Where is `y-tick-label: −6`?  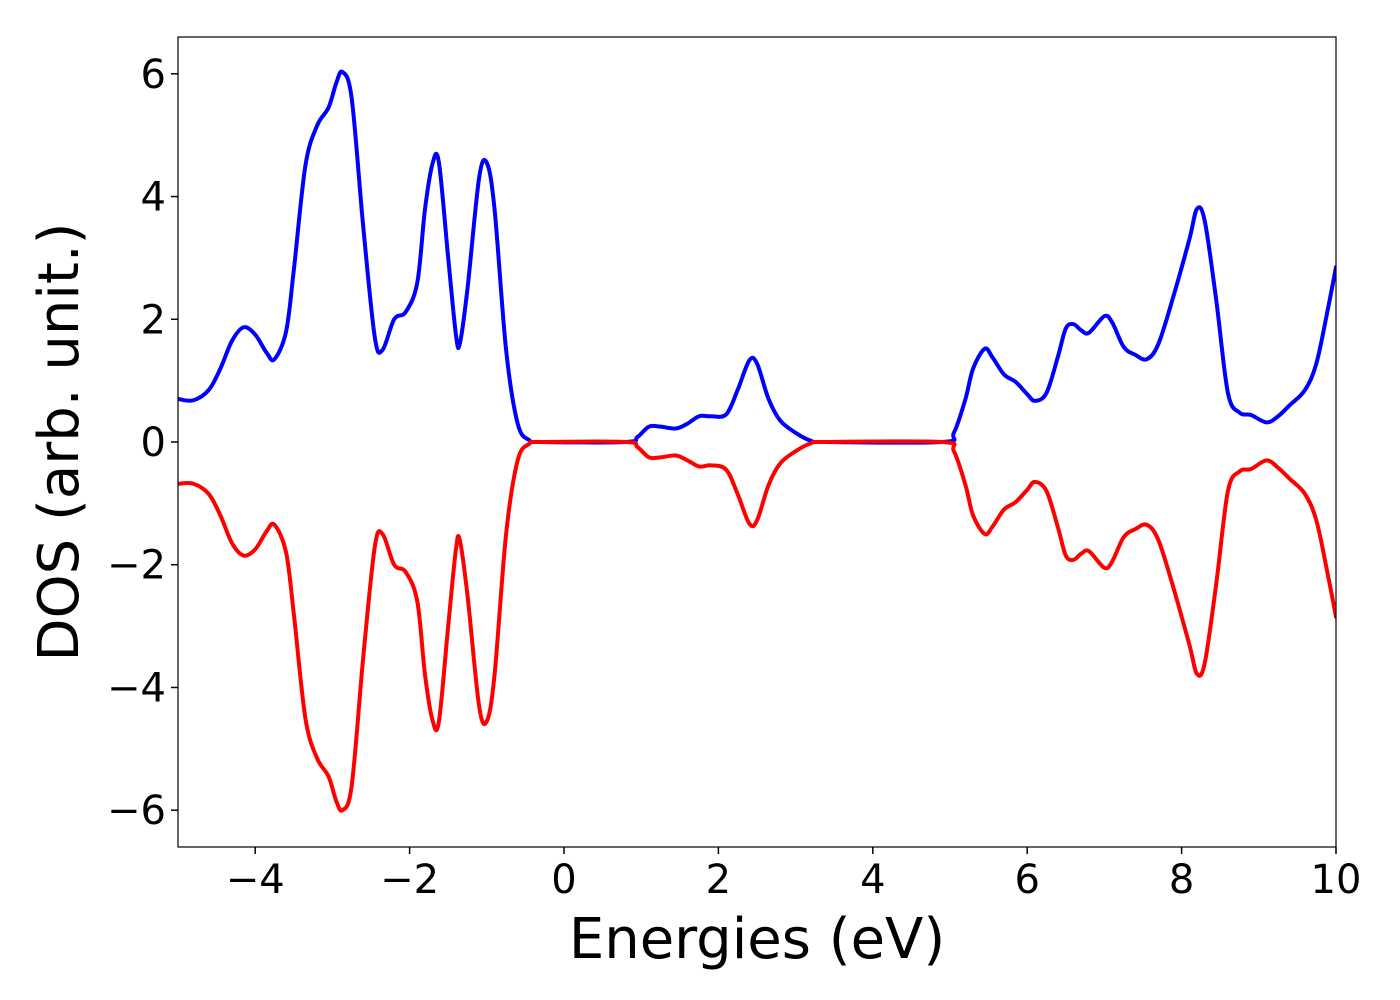 y-tick-label: −6 is located at coordinates (136, 811).